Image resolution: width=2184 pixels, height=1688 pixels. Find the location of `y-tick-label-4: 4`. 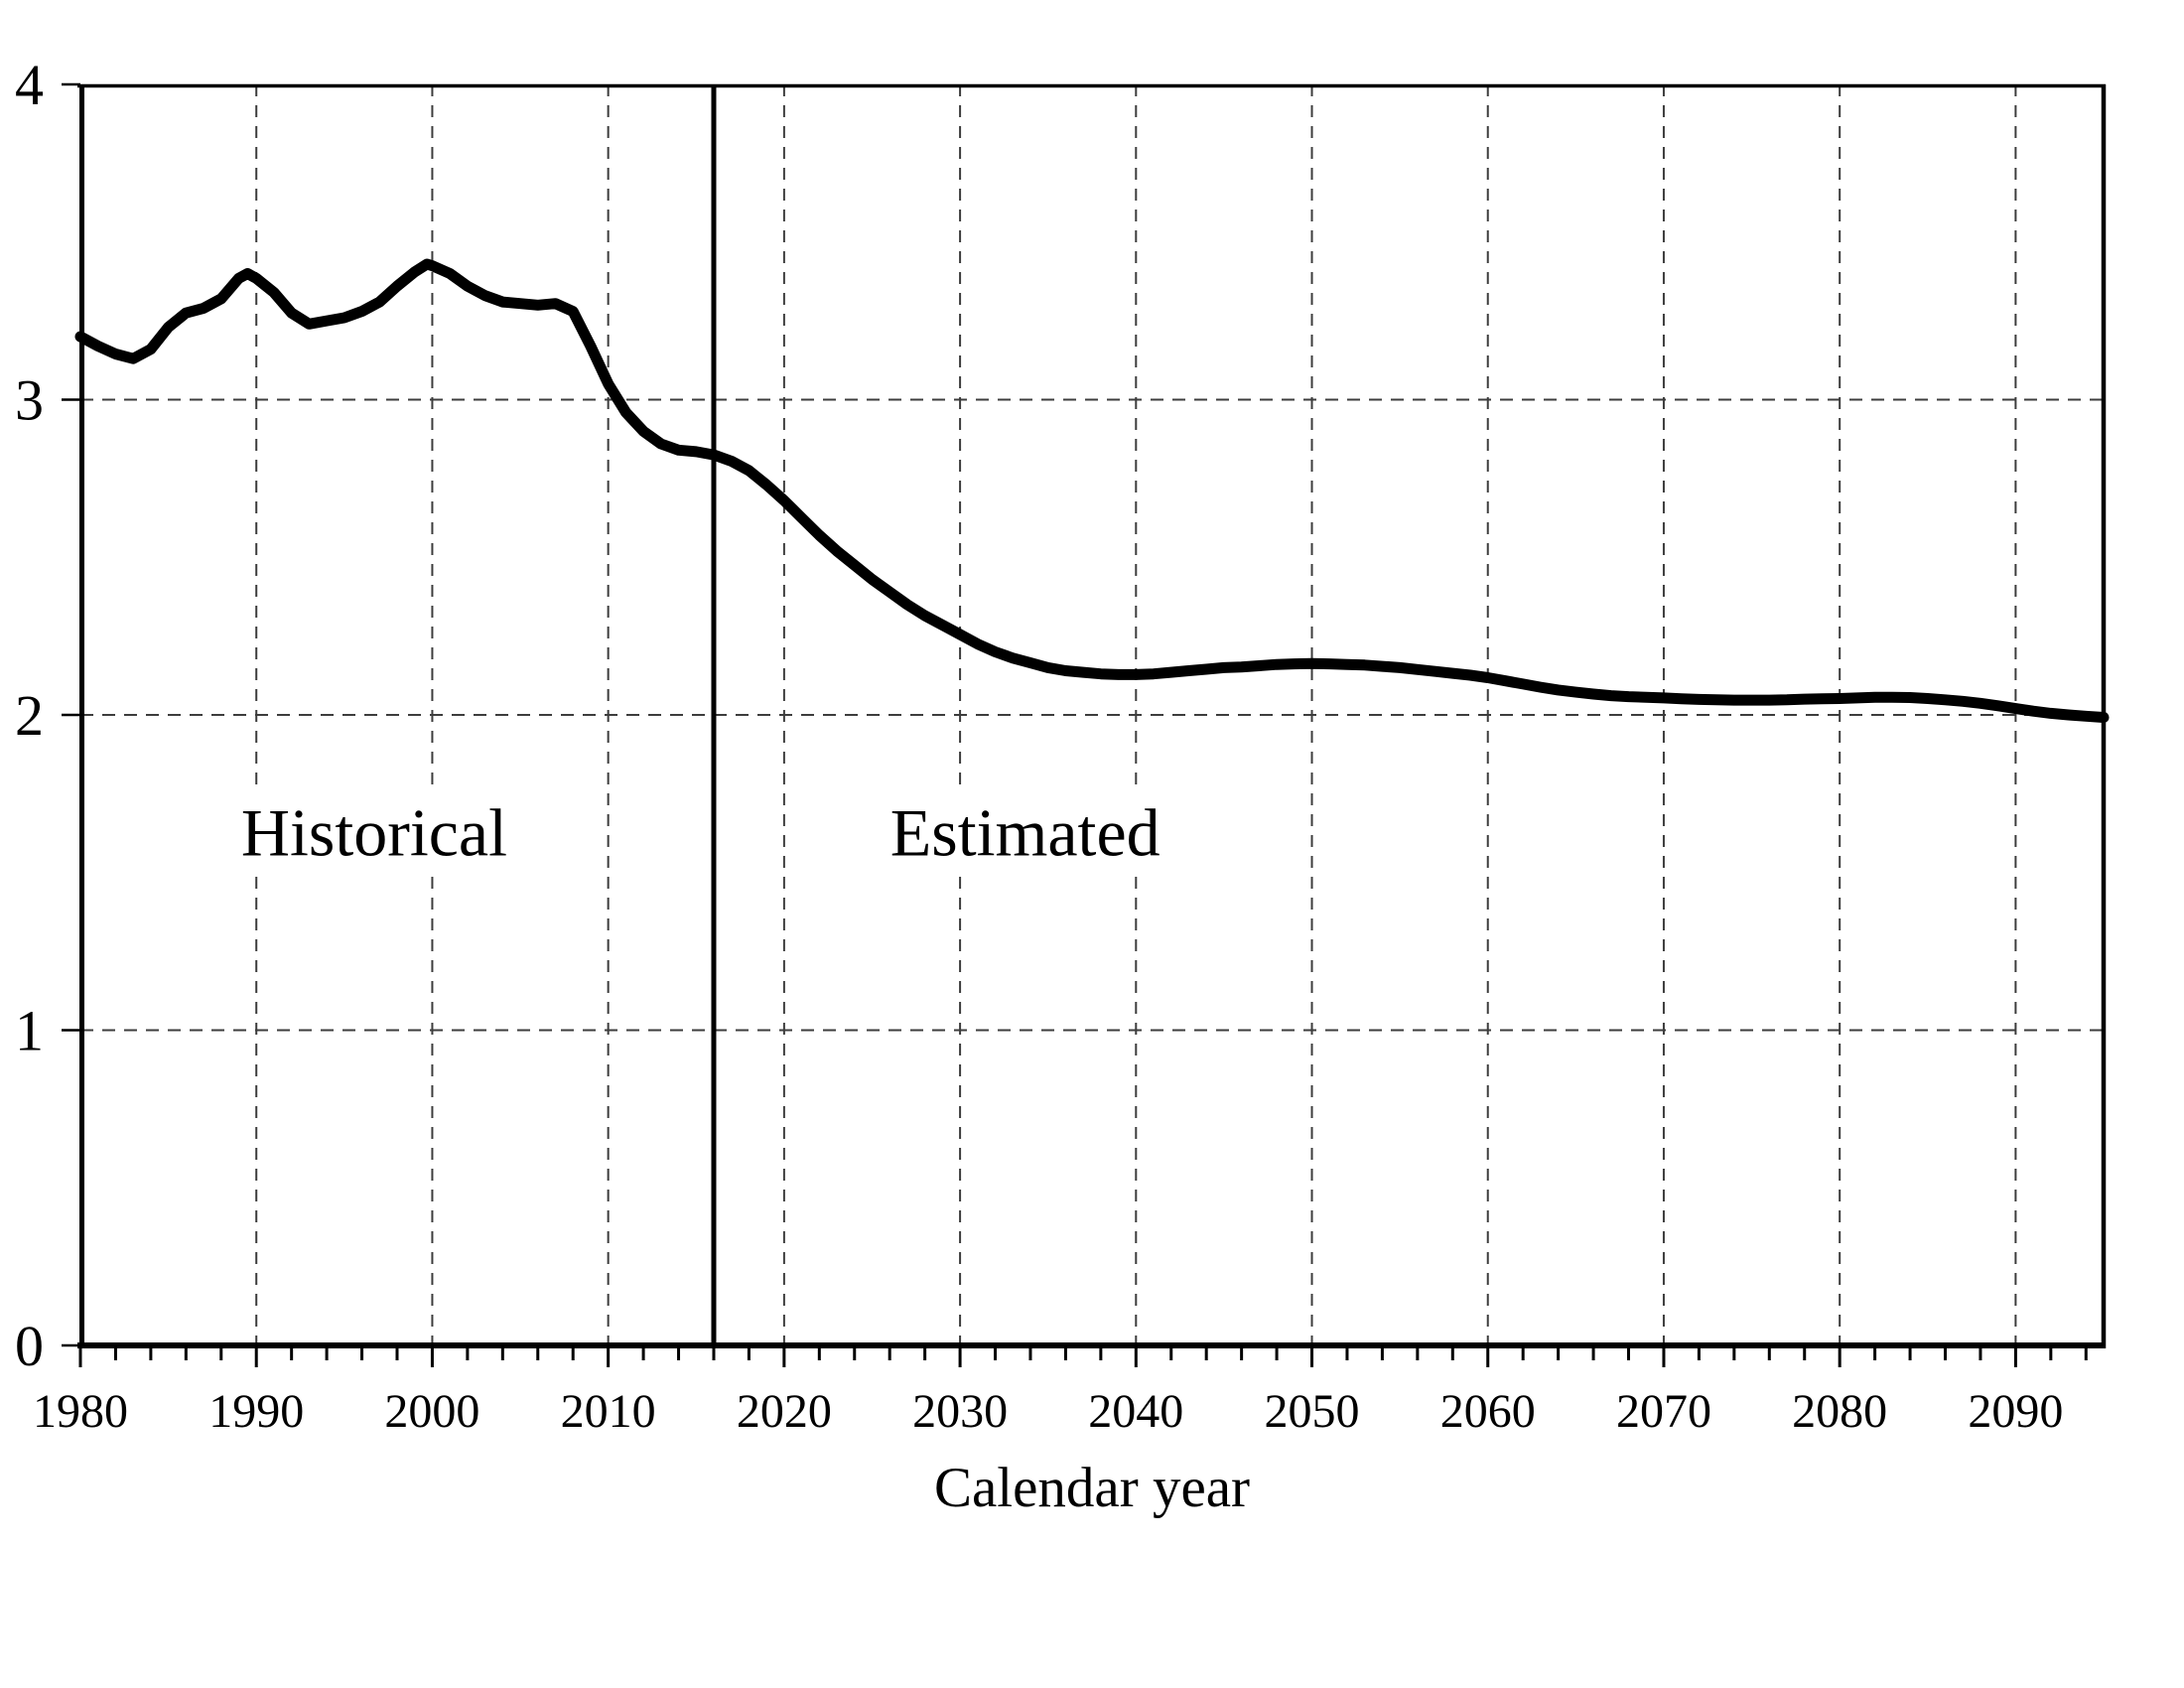

y-tick-label-4: 4 is located at coordinates (29, 85).